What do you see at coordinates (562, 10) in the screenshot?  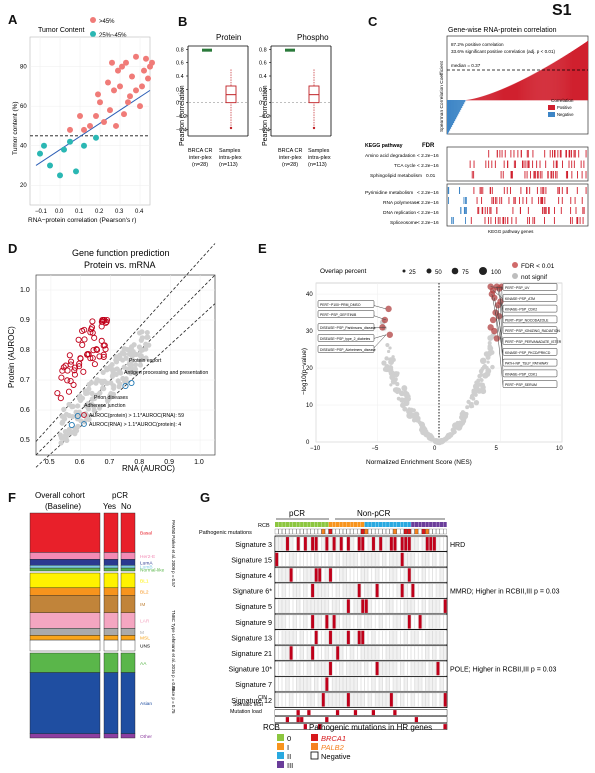 I see `page-label: S1` at bounding box center [562, 10].